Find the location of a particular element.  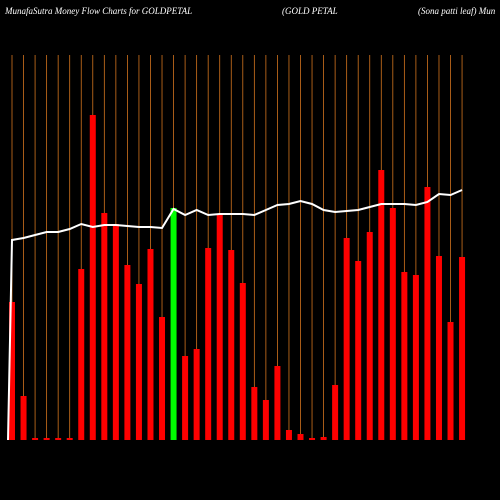

chart-subtitle: (GOLD PETAL is located at coordinates (310, 11).